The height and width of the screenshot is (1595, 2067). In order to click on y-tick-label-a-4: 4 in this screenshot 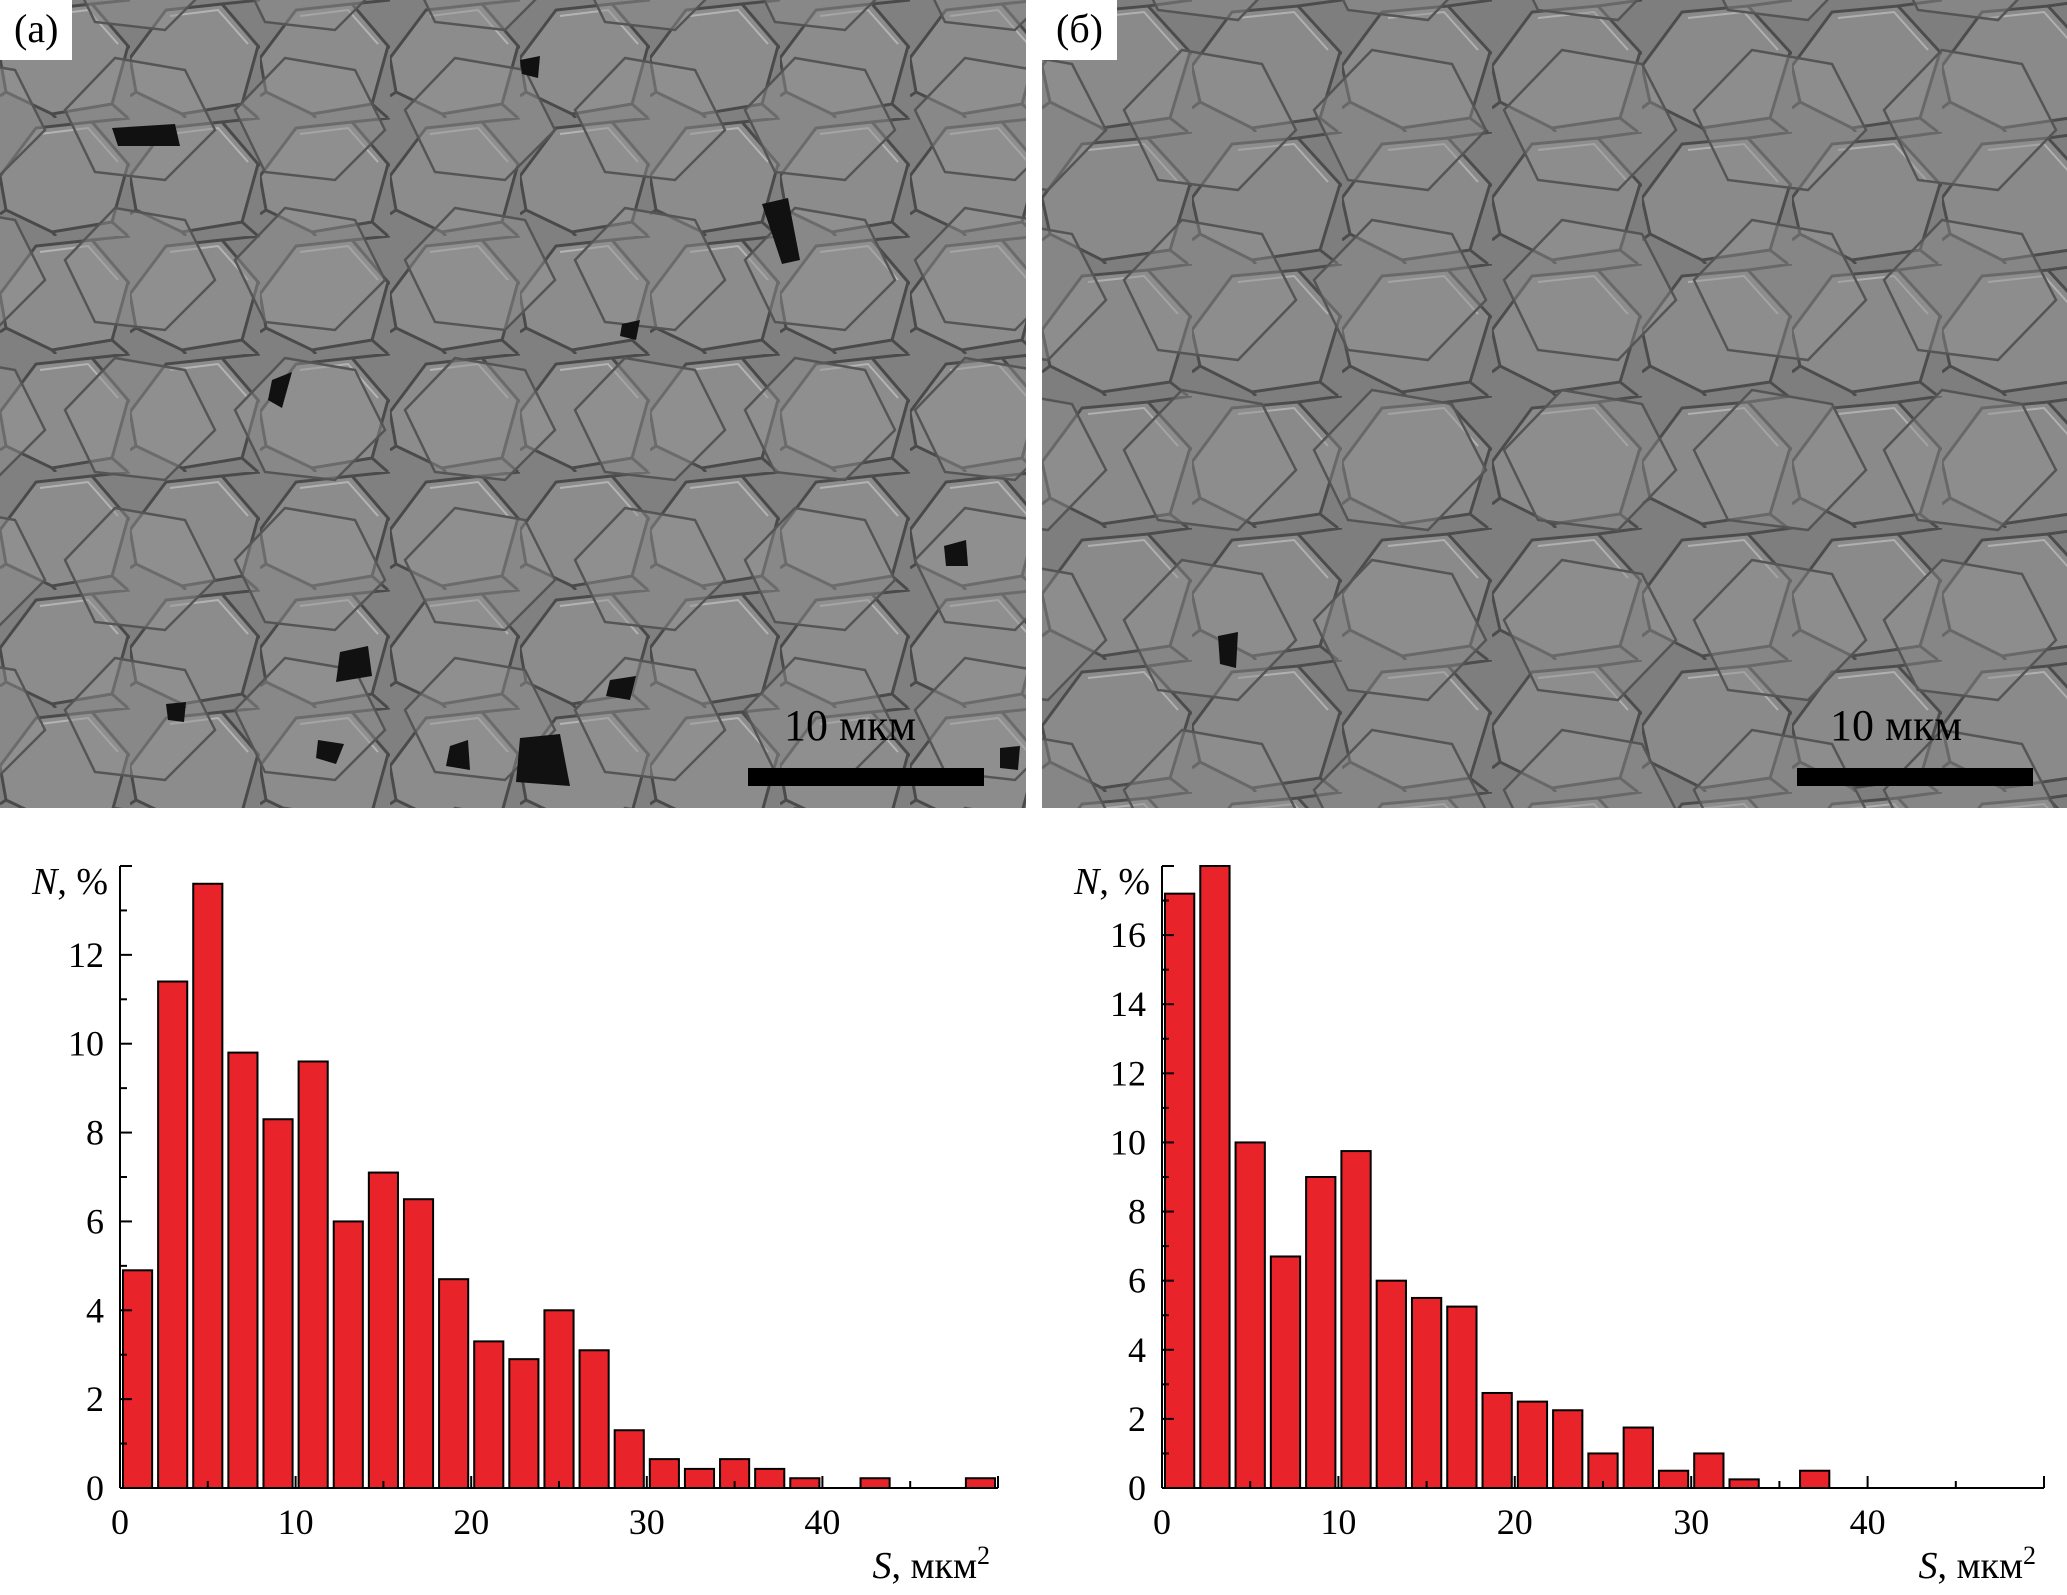, I will do `click(95, 1310)`.